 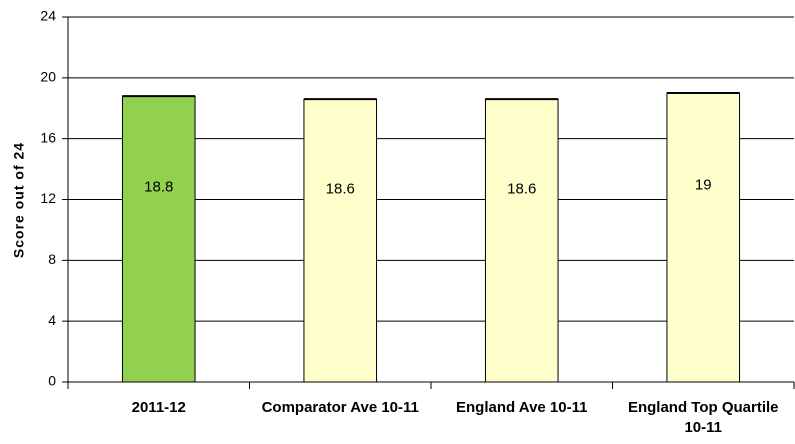 I want to click on y-tick-label: 20, so click(x=48, y=77).